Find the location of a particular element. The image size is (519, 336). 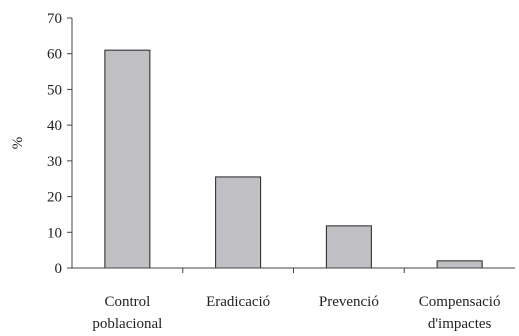

y-tick-label: 70 is located at coordinates (54, 19).